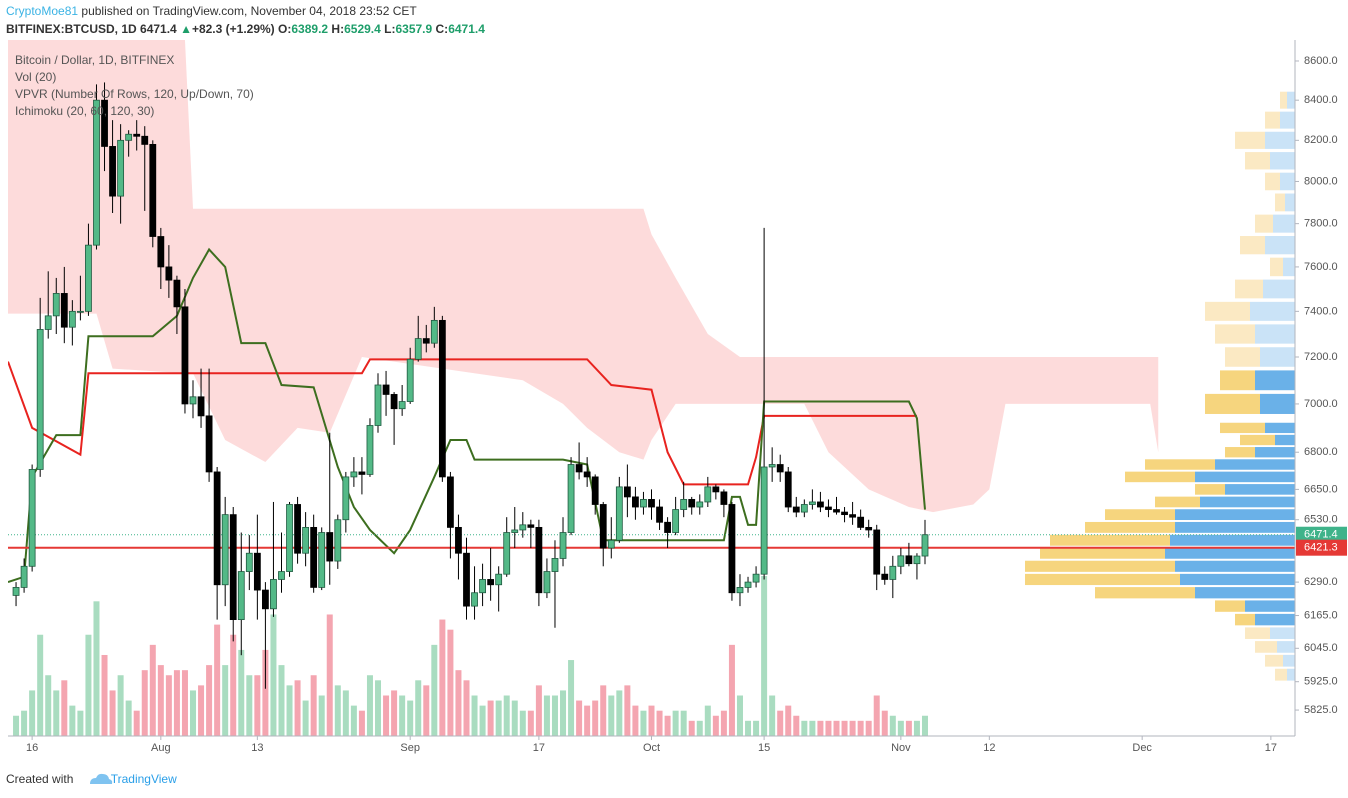 This screenshot has height=798, width=1348. I want to click on y-tick-label: 7400.0, so click(1321, 311).